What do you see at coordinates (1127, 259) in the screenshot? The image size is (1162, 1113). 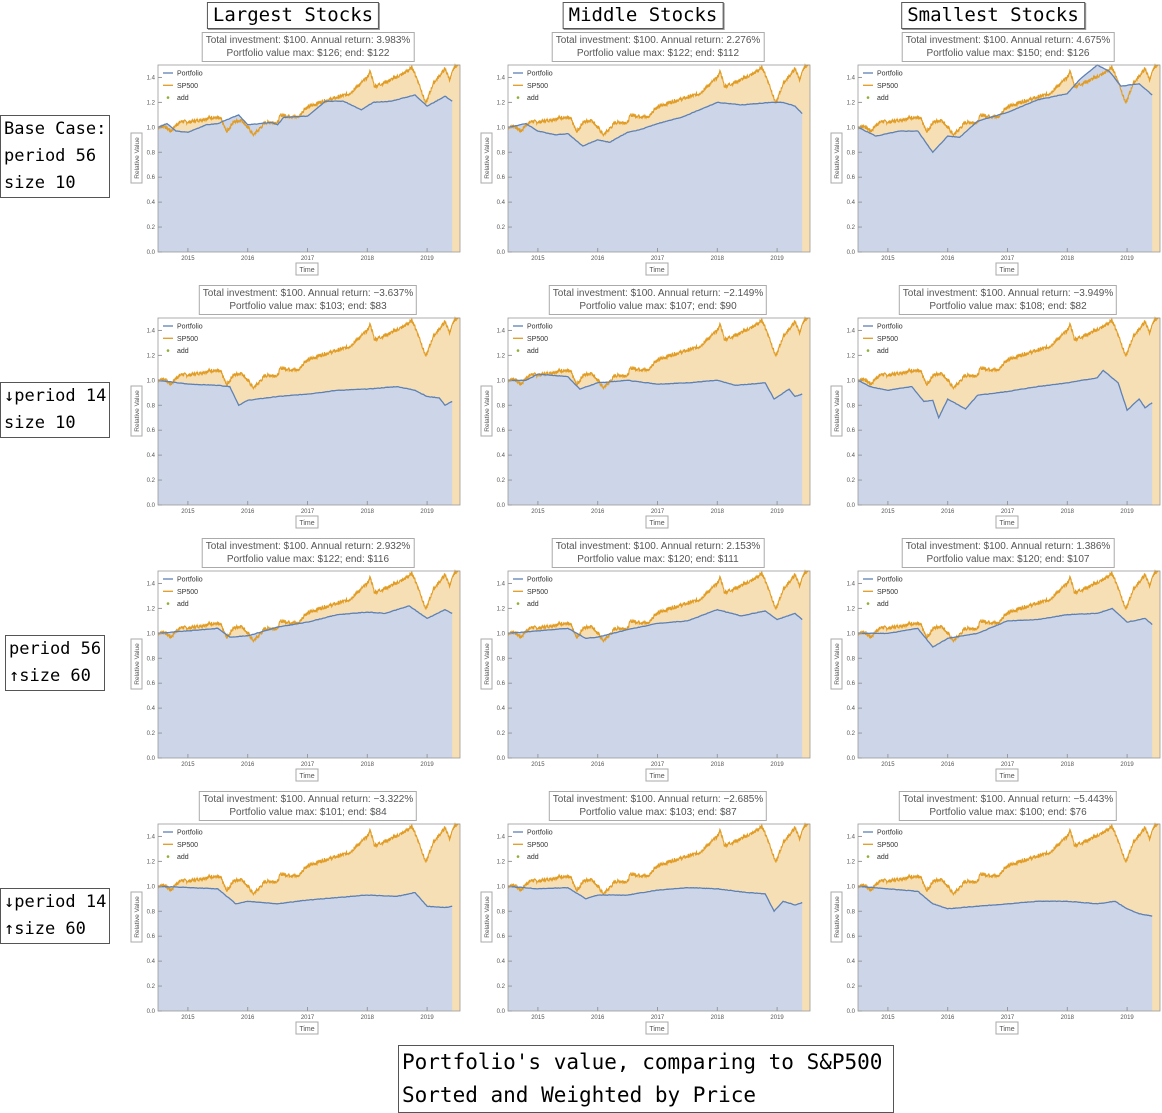 I see `x-tick-label: 2019` at bounding box center [1127, 259].